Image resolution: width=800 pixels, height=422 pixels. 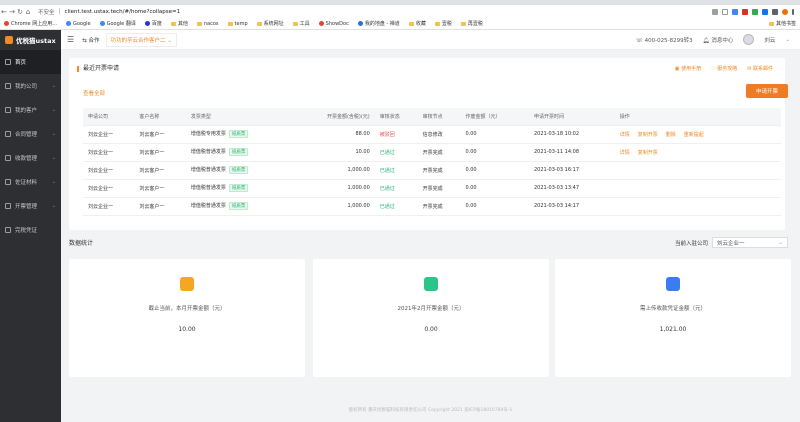 What do you see at coordinates (749, 39) in the screenshot?
I see `avatar` at bounding box center [749, 39].